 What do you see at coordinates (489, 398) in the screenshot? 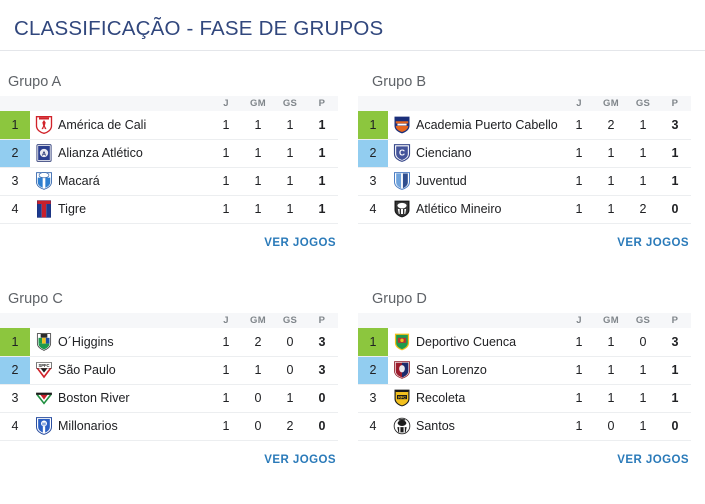
I see `team-name-cell: Recoleta` at bounding box center [489, 398].